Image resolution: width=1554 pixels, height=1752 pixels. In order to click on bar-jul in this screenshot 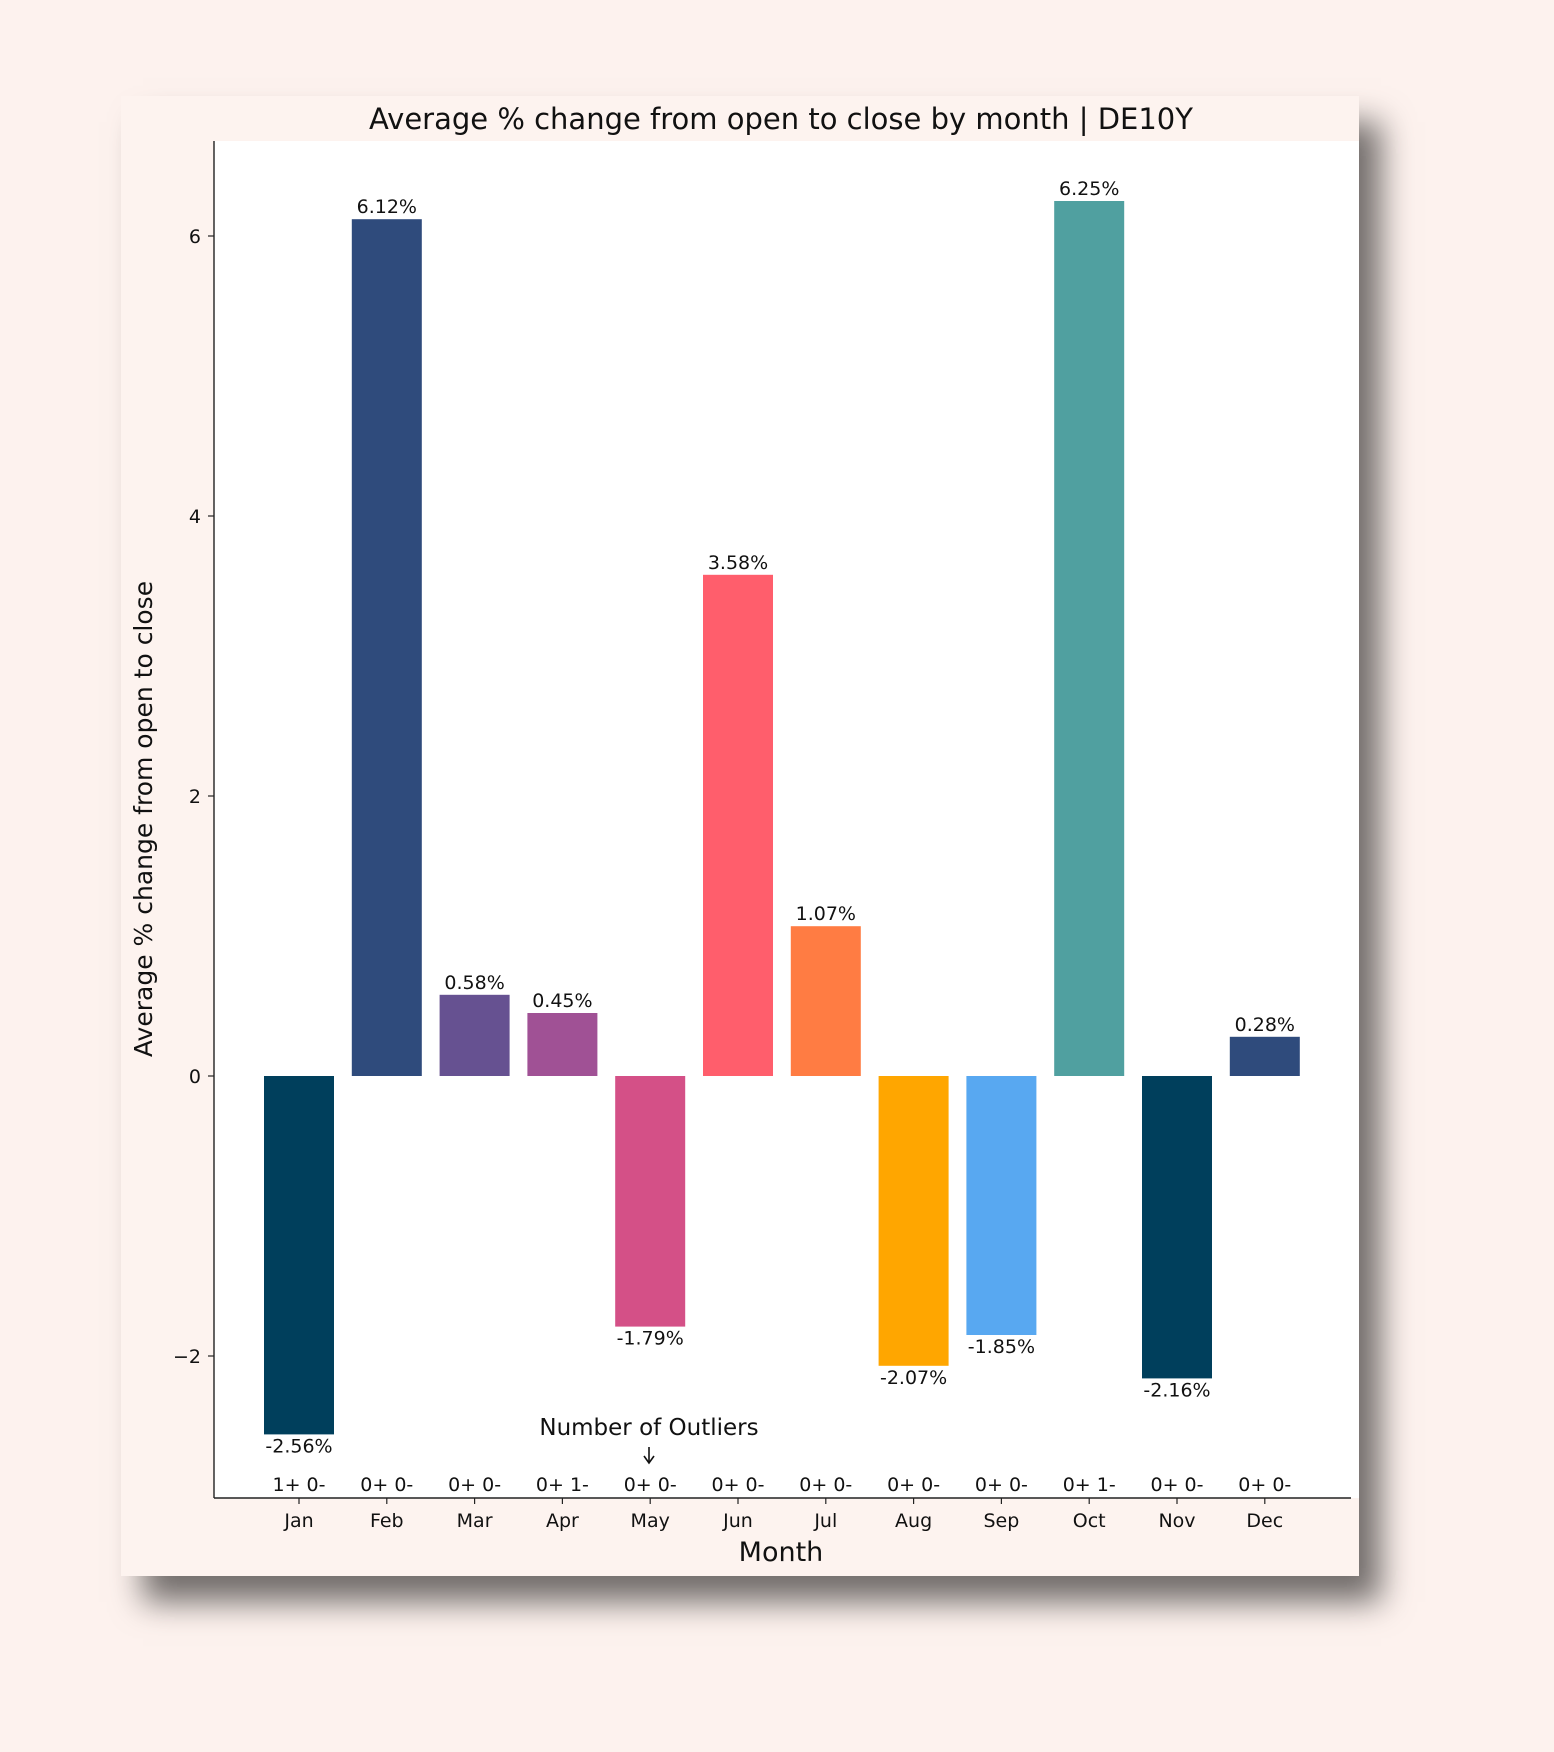, I will do `click(825, 1001)`.